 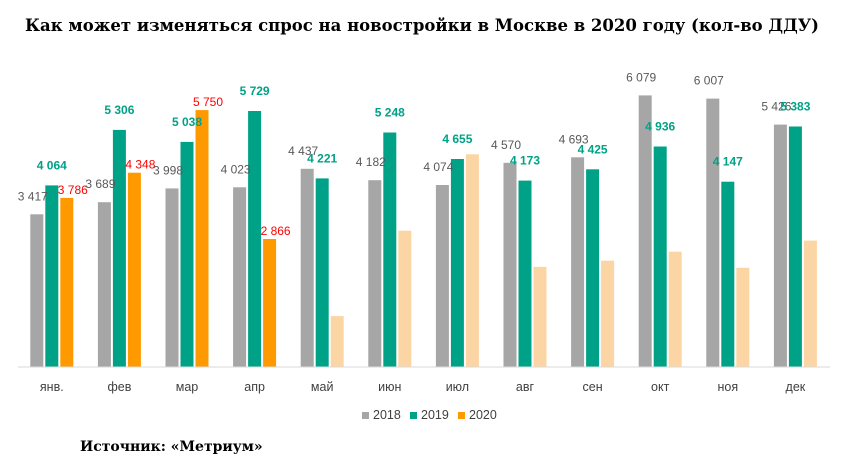 What do you see at coordinates (187, 122) in the screenshot?
I see `data-label-2019-2: 5 038` at bounding box center [187, 122].